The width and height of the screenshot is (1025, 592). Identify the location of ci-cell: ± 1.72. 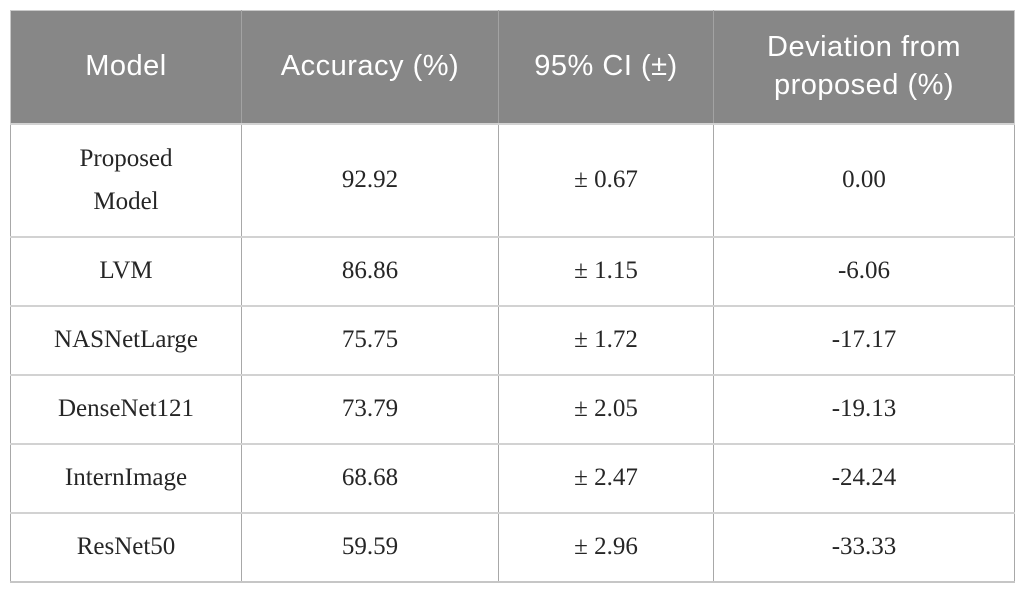
(606, 340).